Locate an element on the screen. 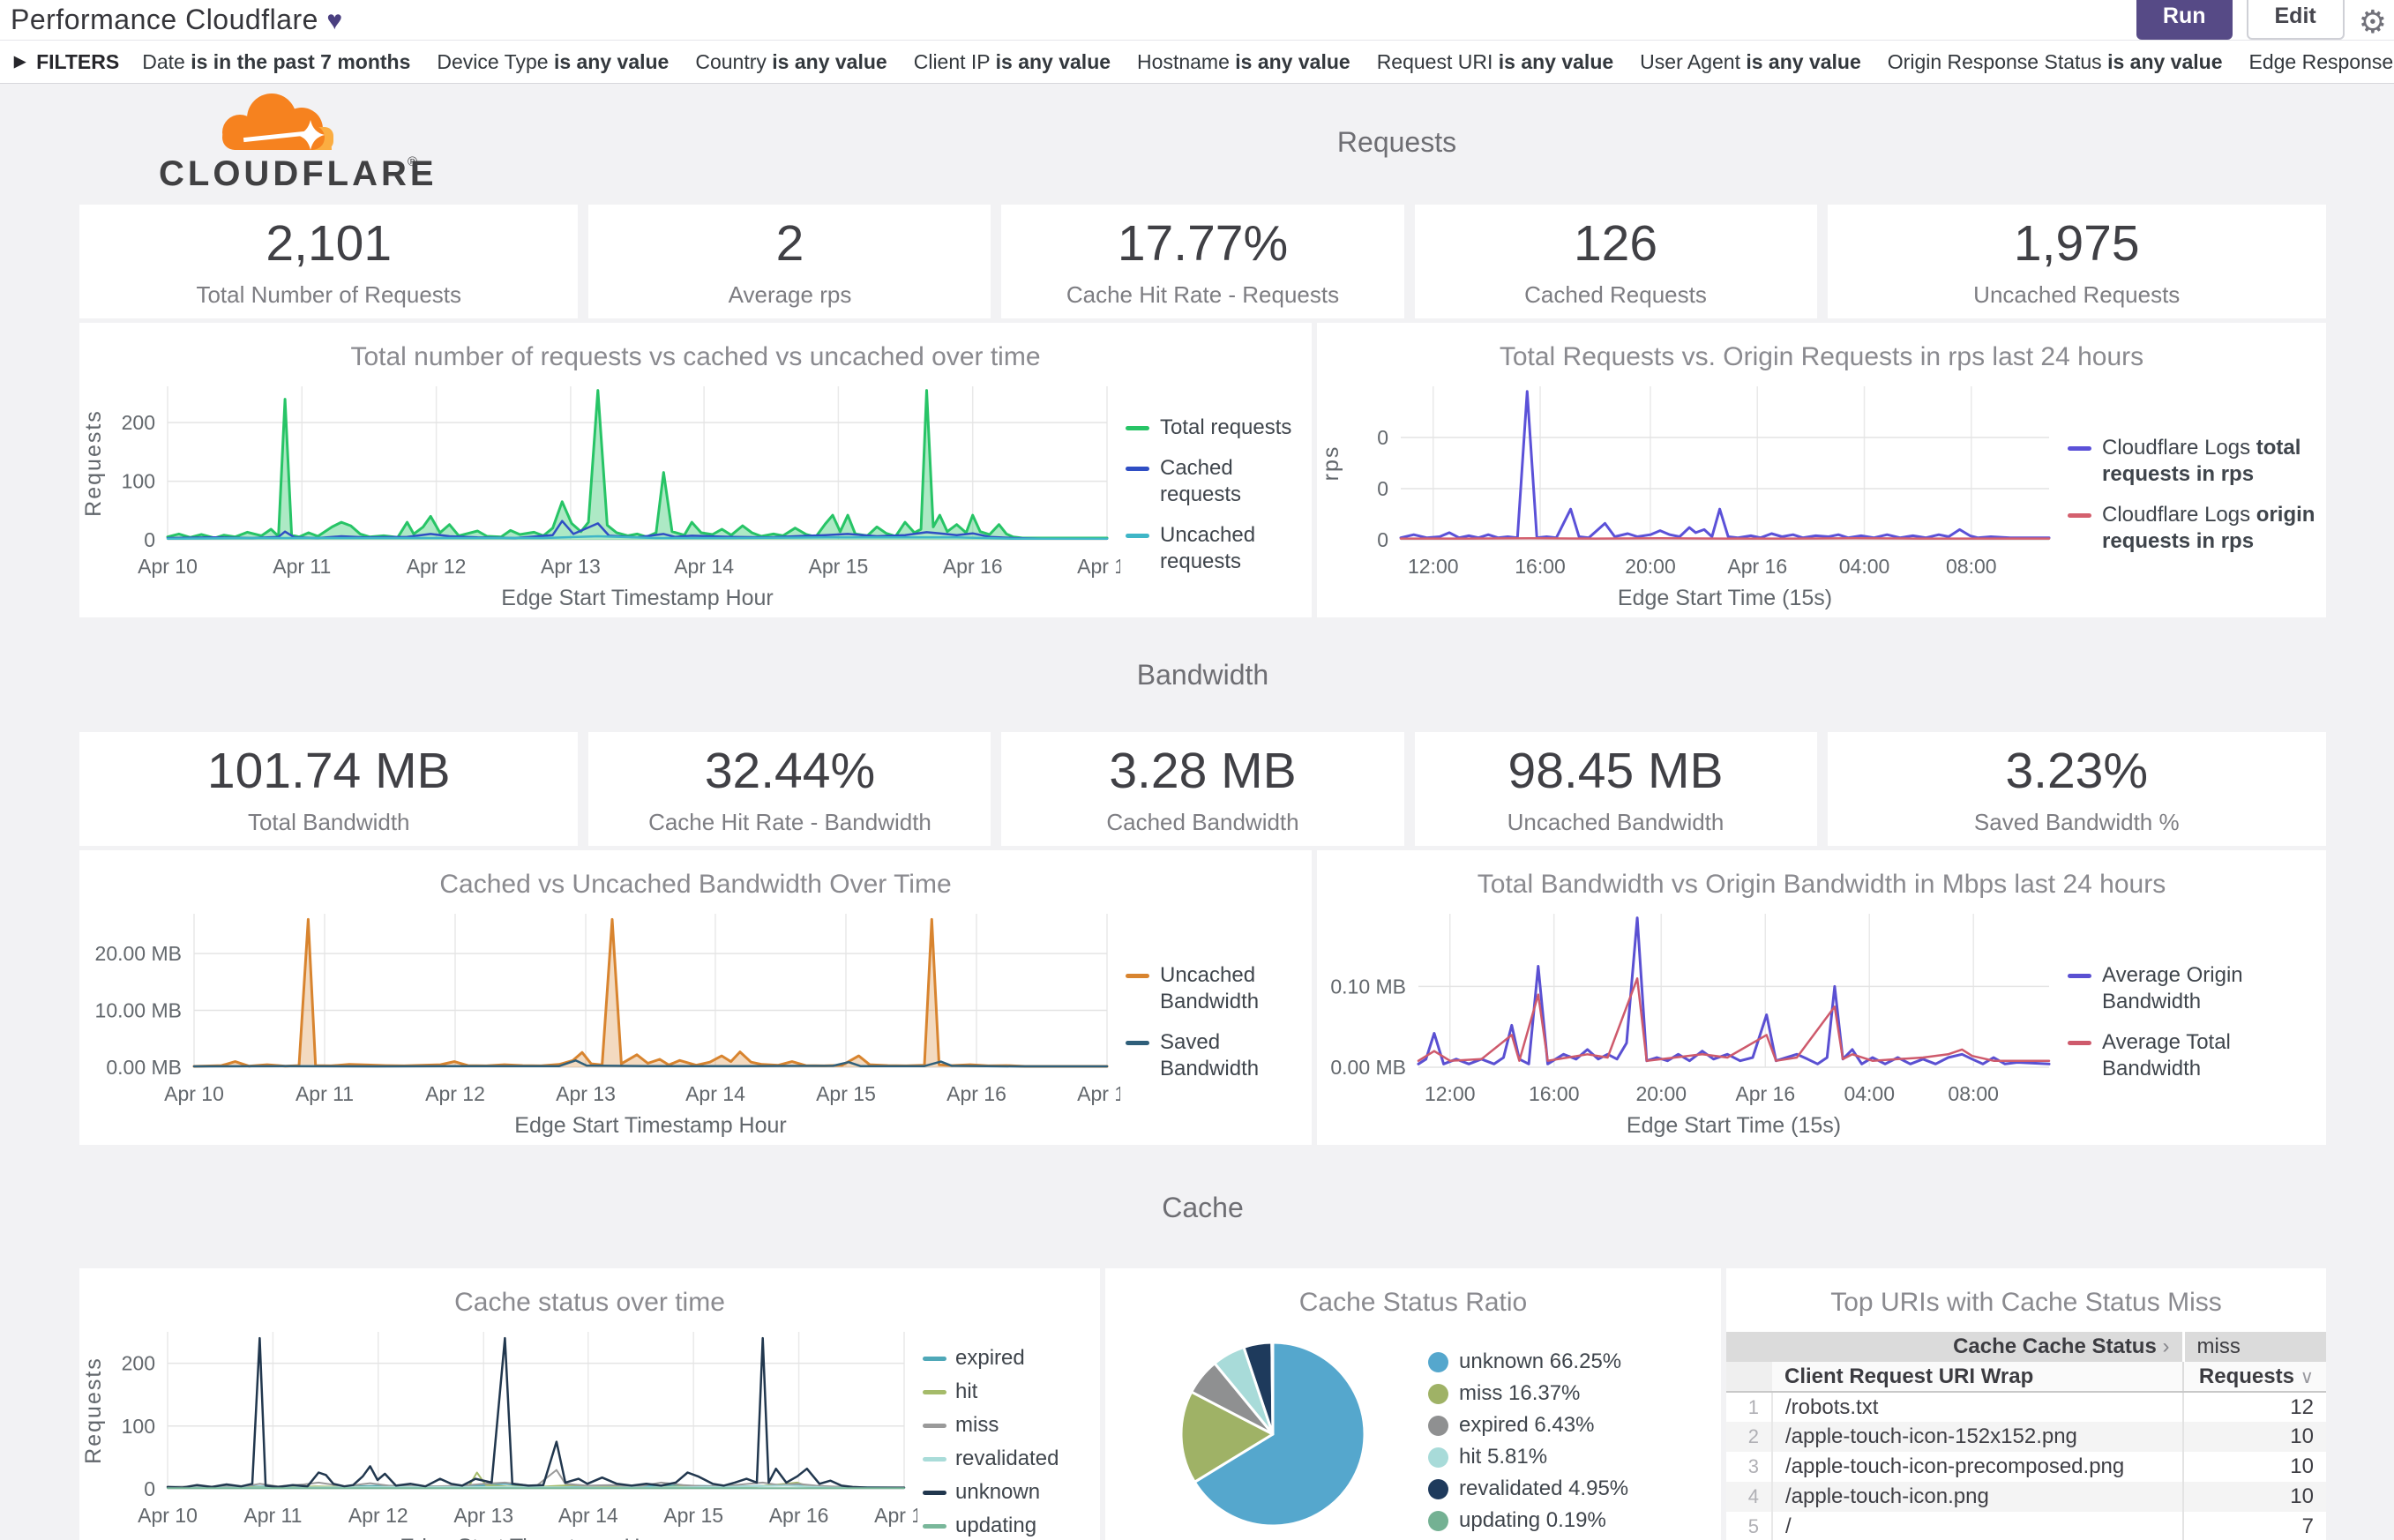 The image size is (2394, 1540). legend-item: updating is located at coordinates (991, 1526).